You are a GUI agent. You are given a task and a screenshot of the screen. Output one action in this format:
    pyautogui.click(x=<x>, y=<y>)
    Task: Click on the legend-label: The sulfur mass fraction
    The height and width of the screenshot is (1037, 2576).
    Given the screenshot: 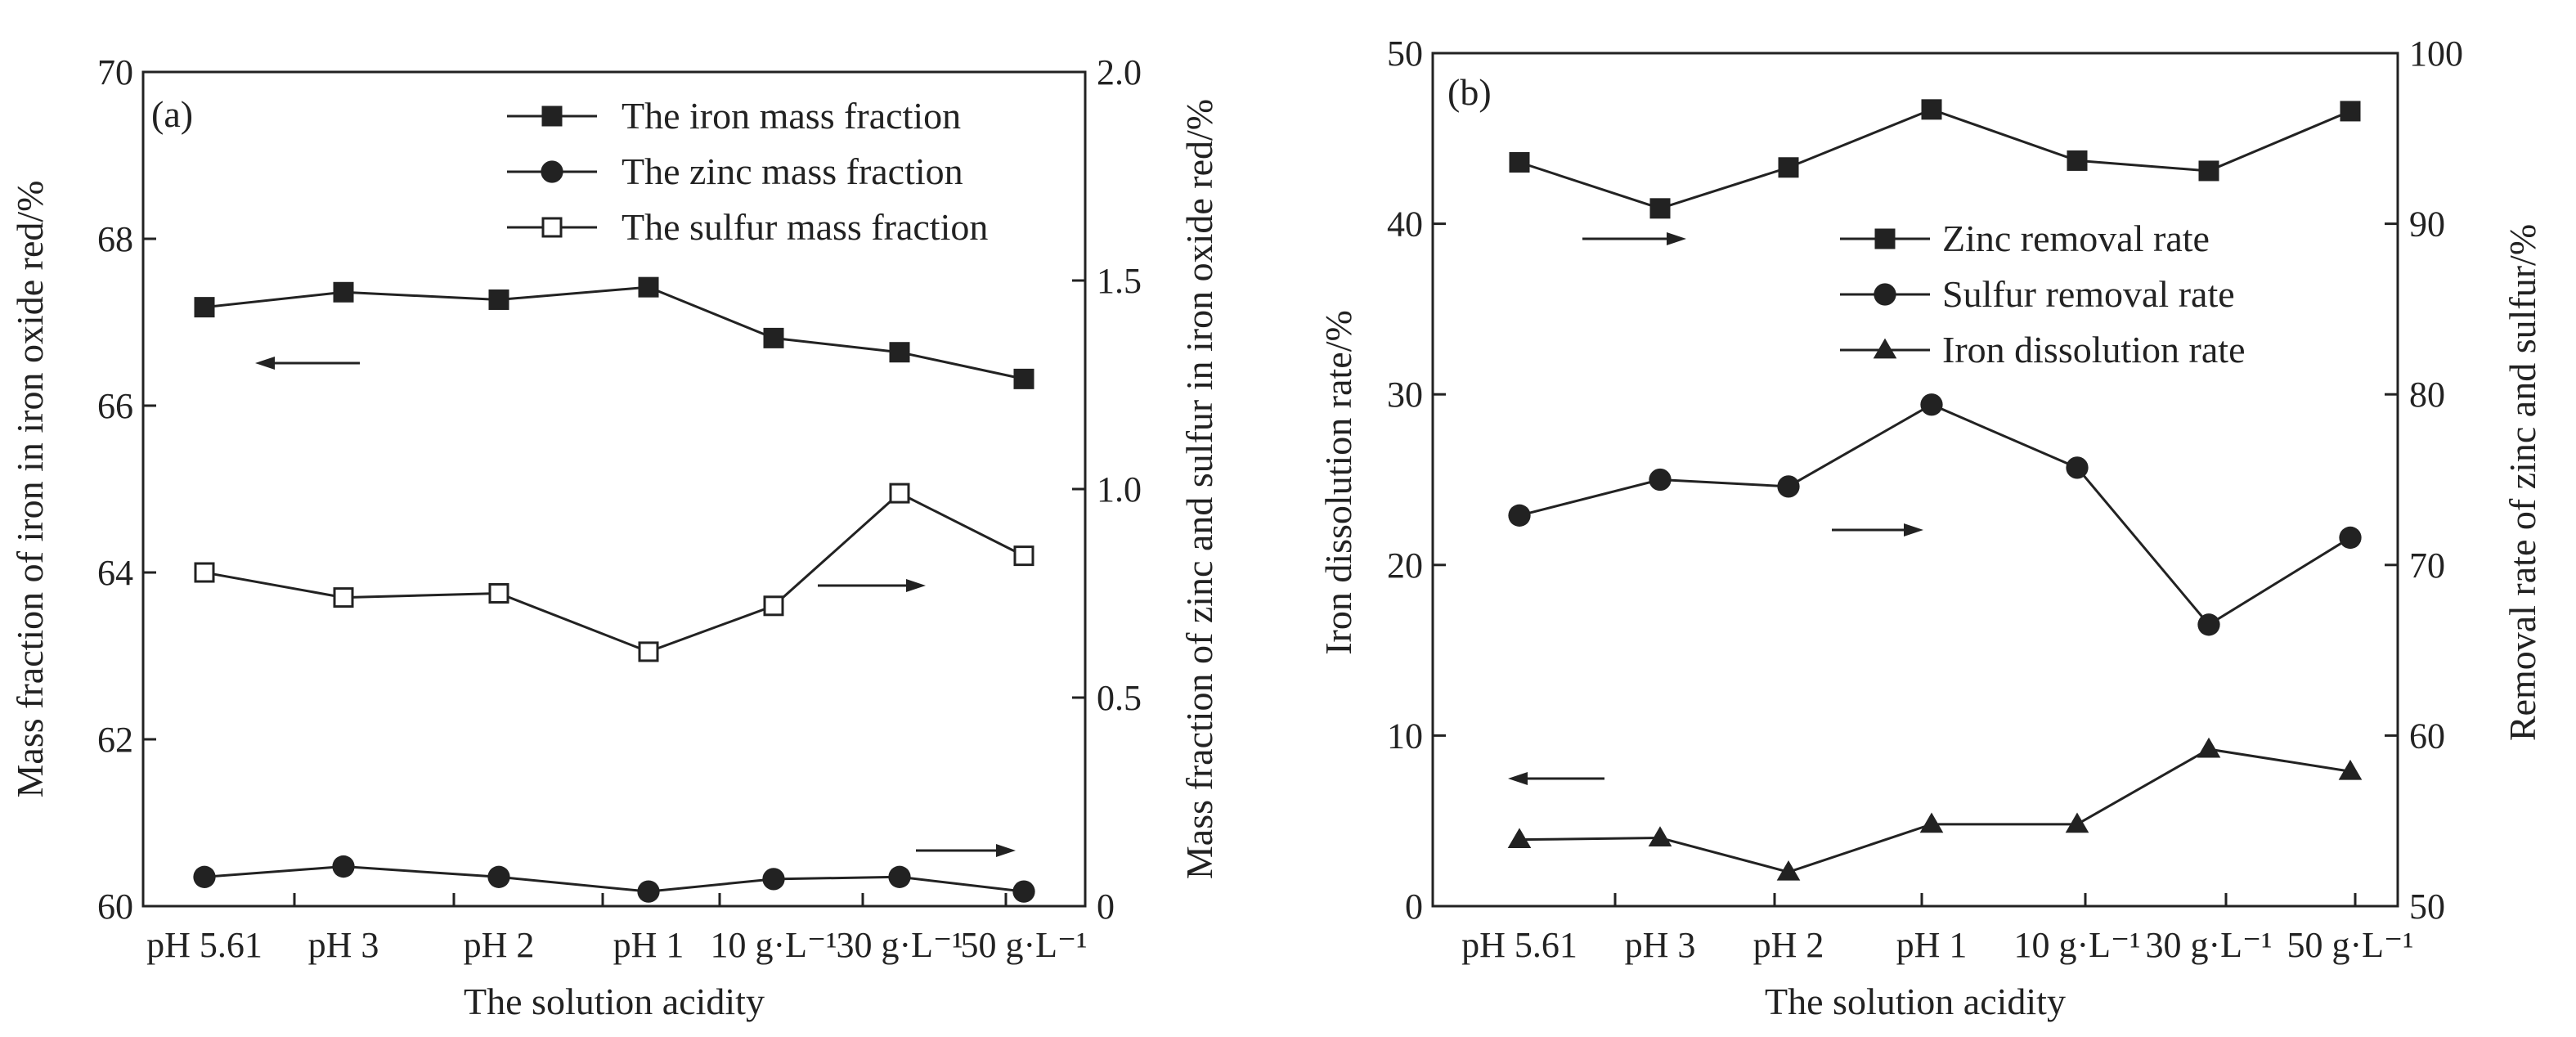 What is the action you would take?
    pyautogui.click(x=805, y=227)
    